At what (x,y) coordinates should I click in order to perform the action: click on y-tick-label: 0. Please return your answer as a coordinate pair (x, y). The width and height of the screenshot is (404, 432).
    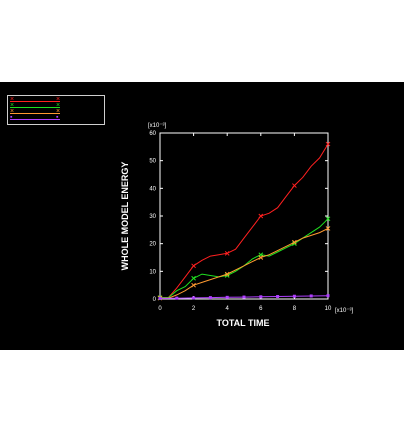
    Looking at the image, I should click on (155, 300).